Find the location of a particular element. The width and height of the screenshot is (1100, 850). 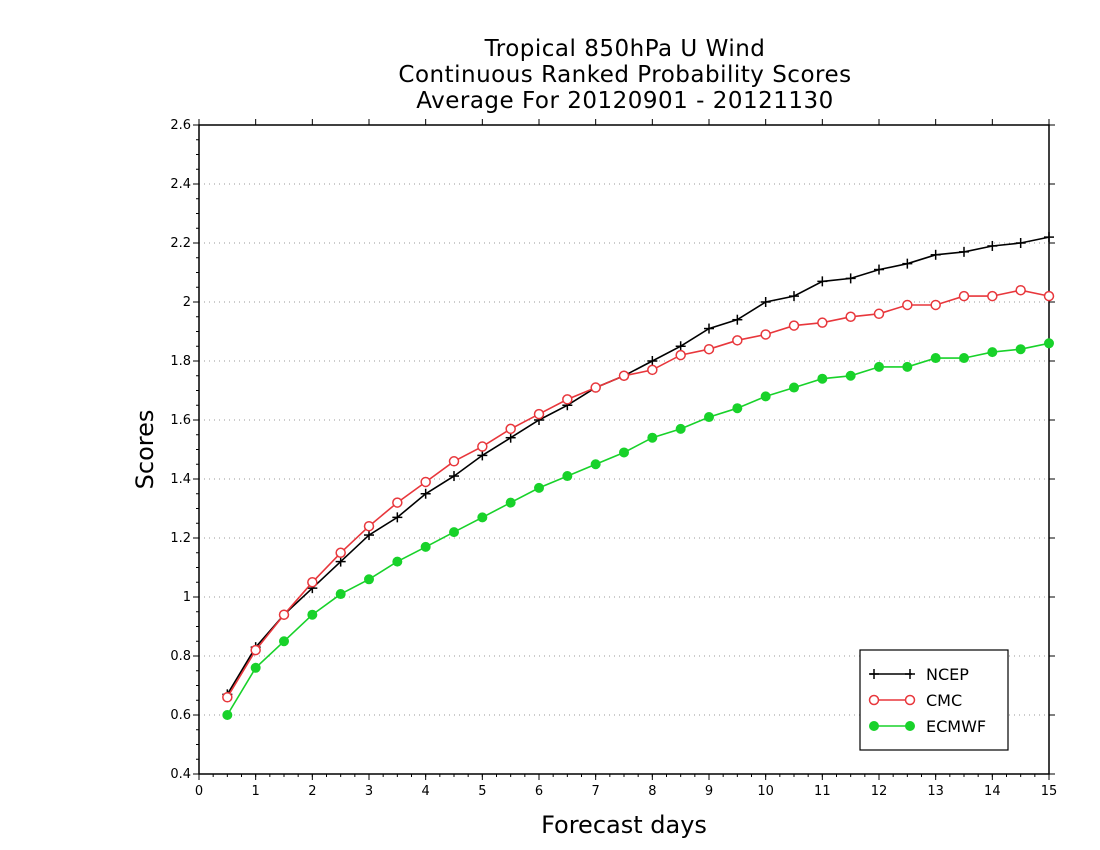

x-tick-label: 14 is located at coordinates (992, 791).